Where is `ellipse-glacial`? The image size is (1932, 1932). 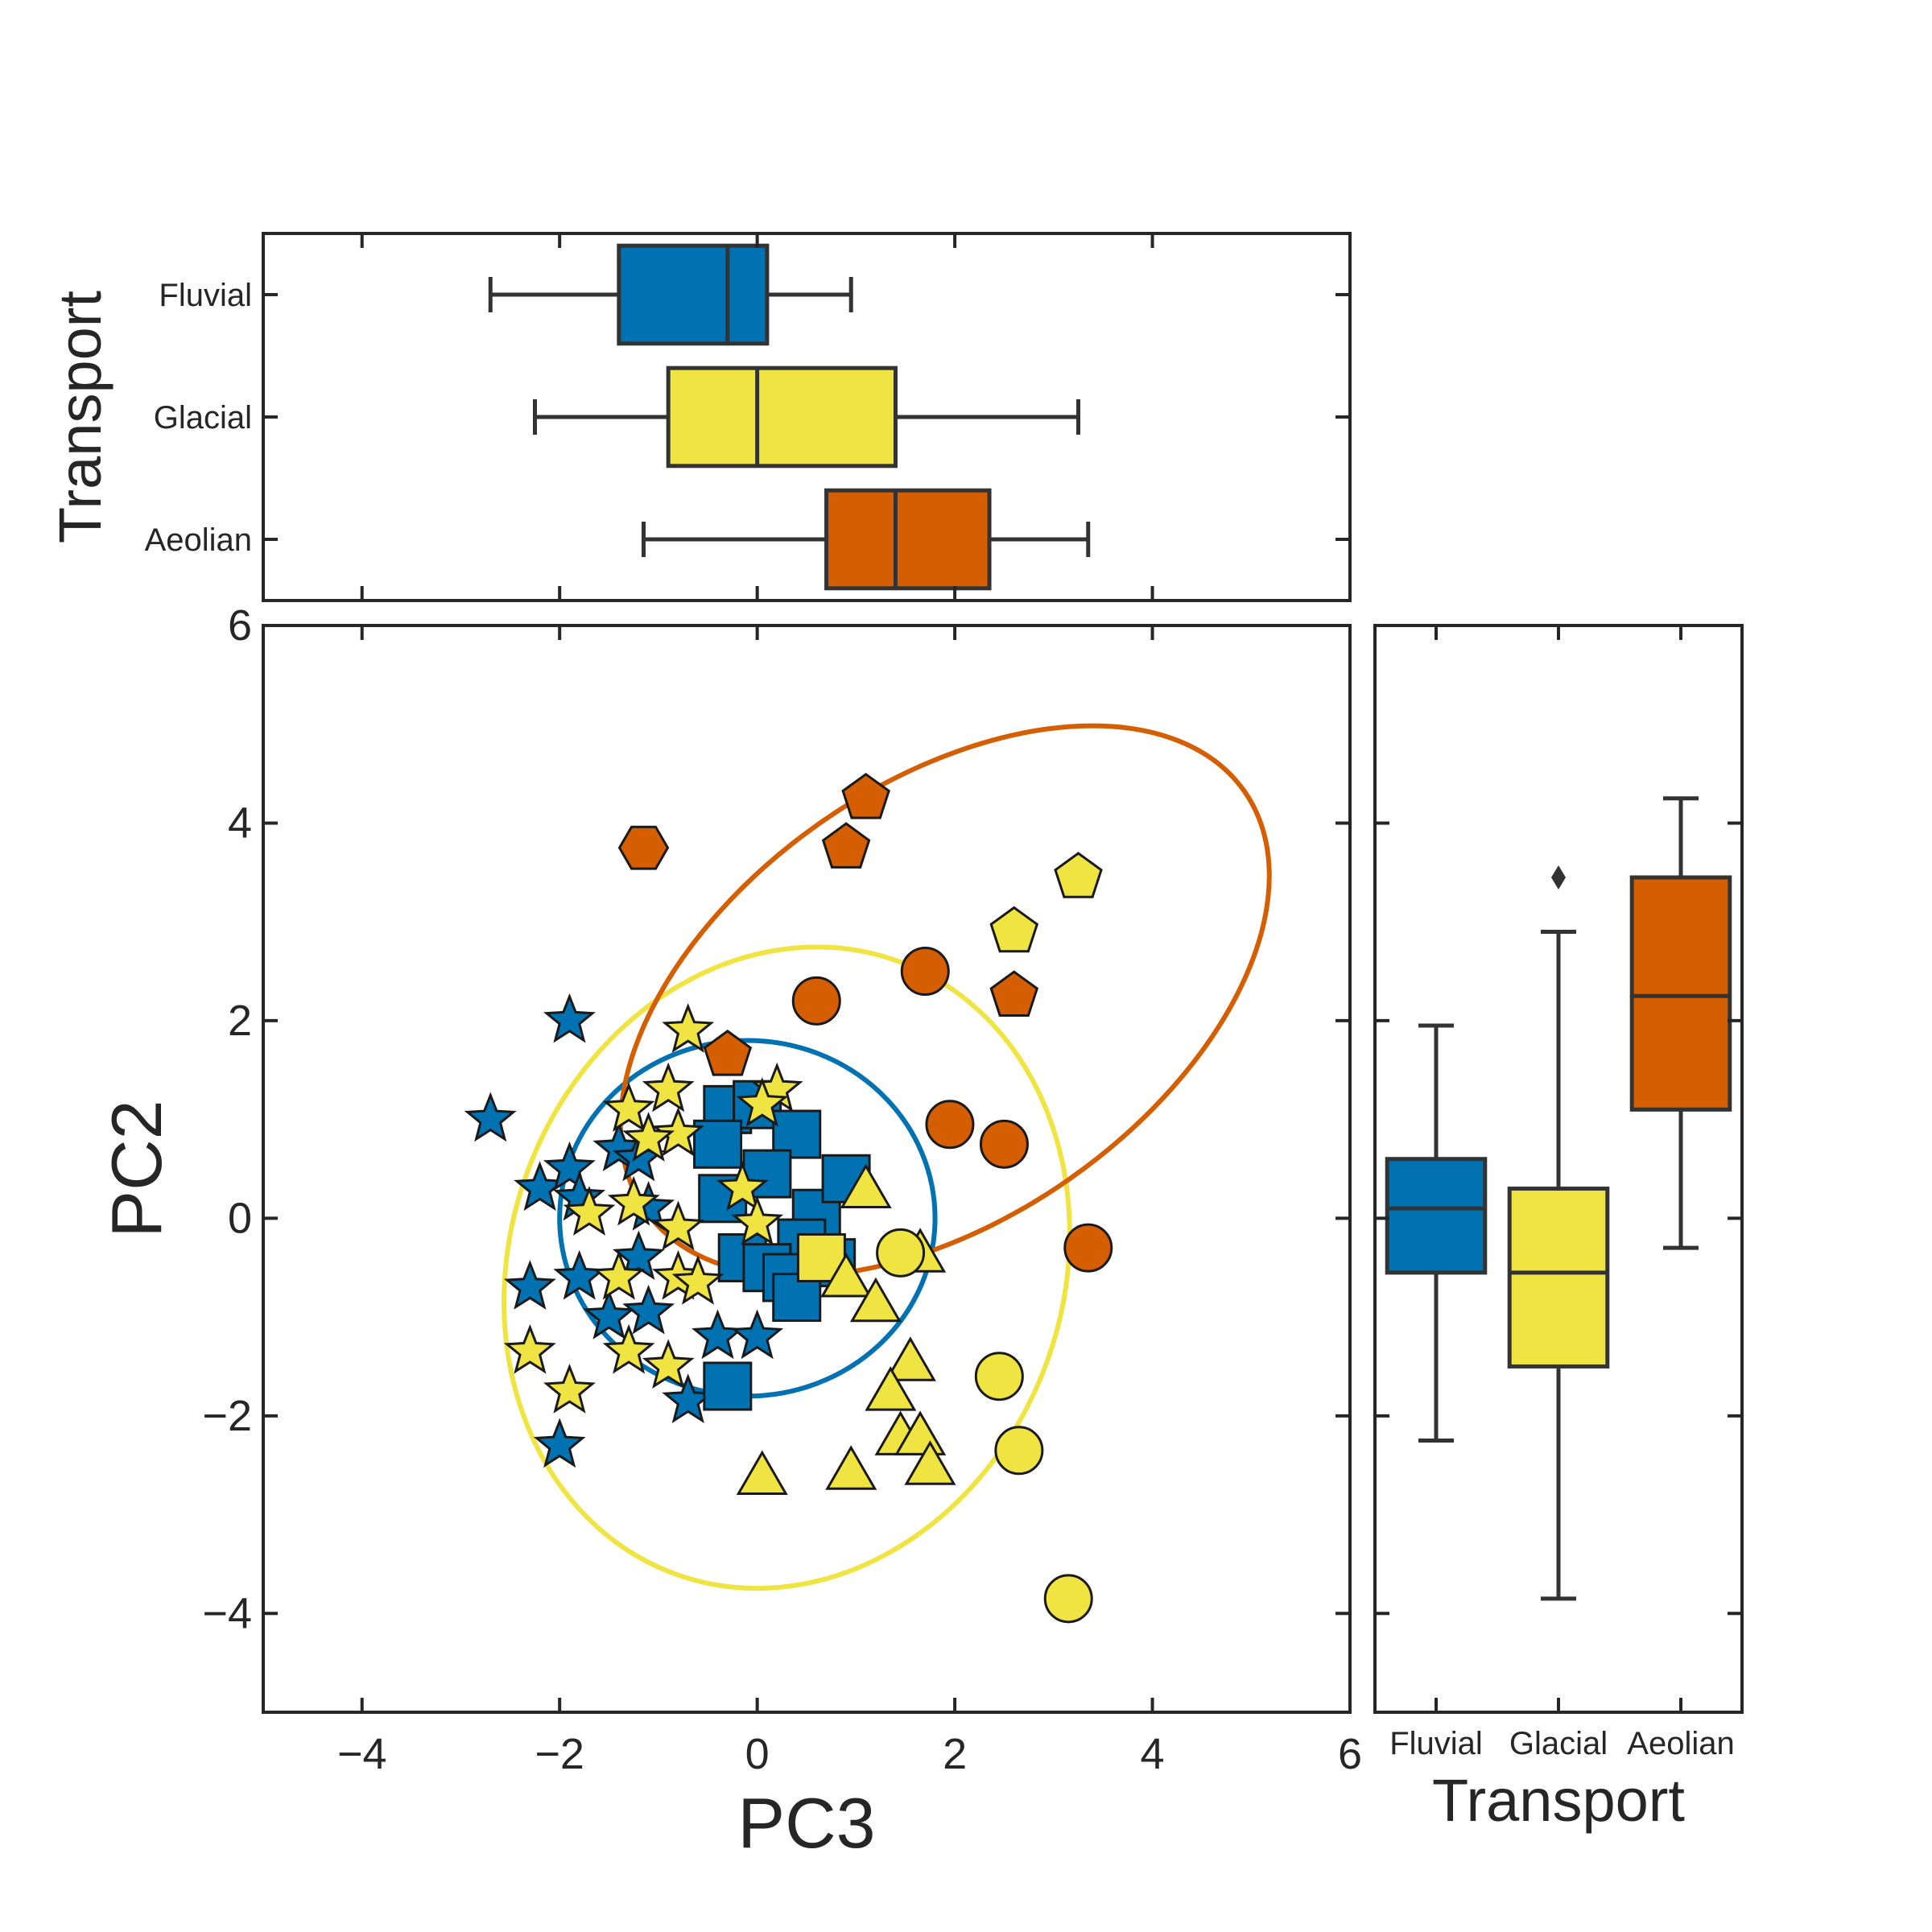
ellipse-glacial is located at coordinates (787, 1267).